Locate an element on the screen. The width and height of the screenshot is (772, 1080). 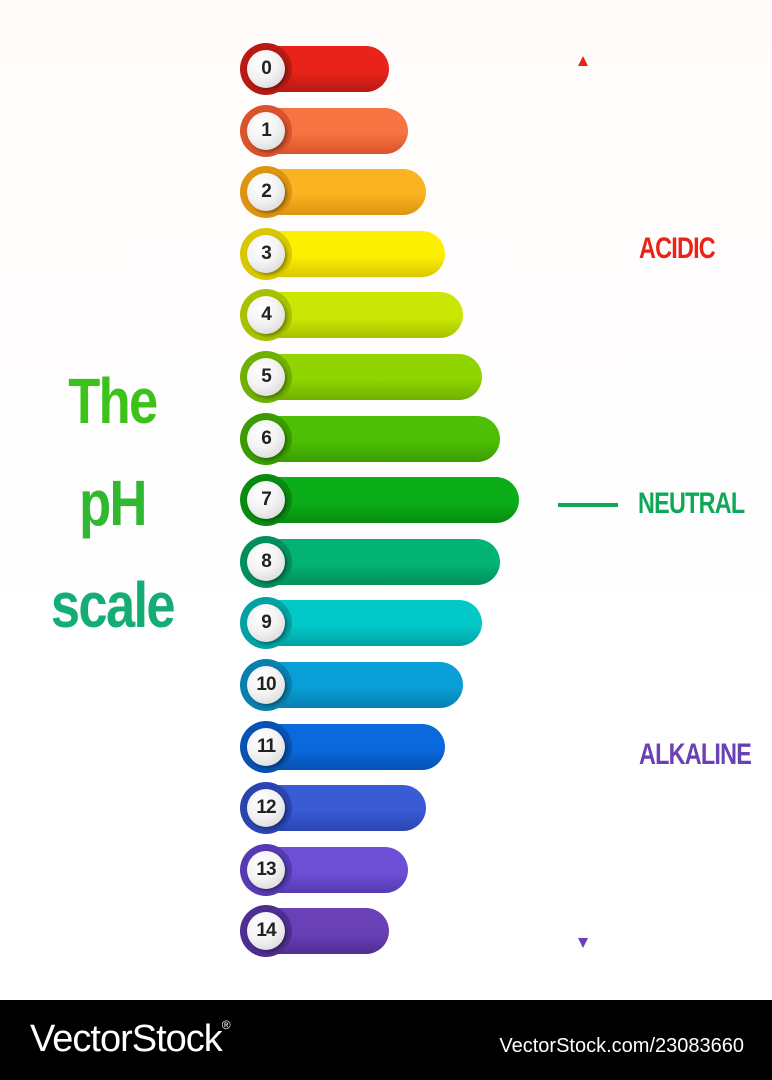
alkaline-label: ALKALINE is located at coordinates (695, 754).